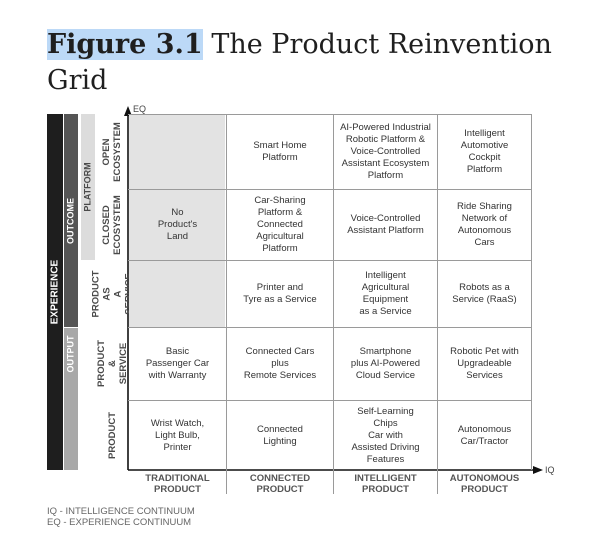 This screenshot has height=545, width=594. What do you see at coordinates (330, 114) in the screenshot?
I see `grid-top-line` at bounding box center [330, 114].